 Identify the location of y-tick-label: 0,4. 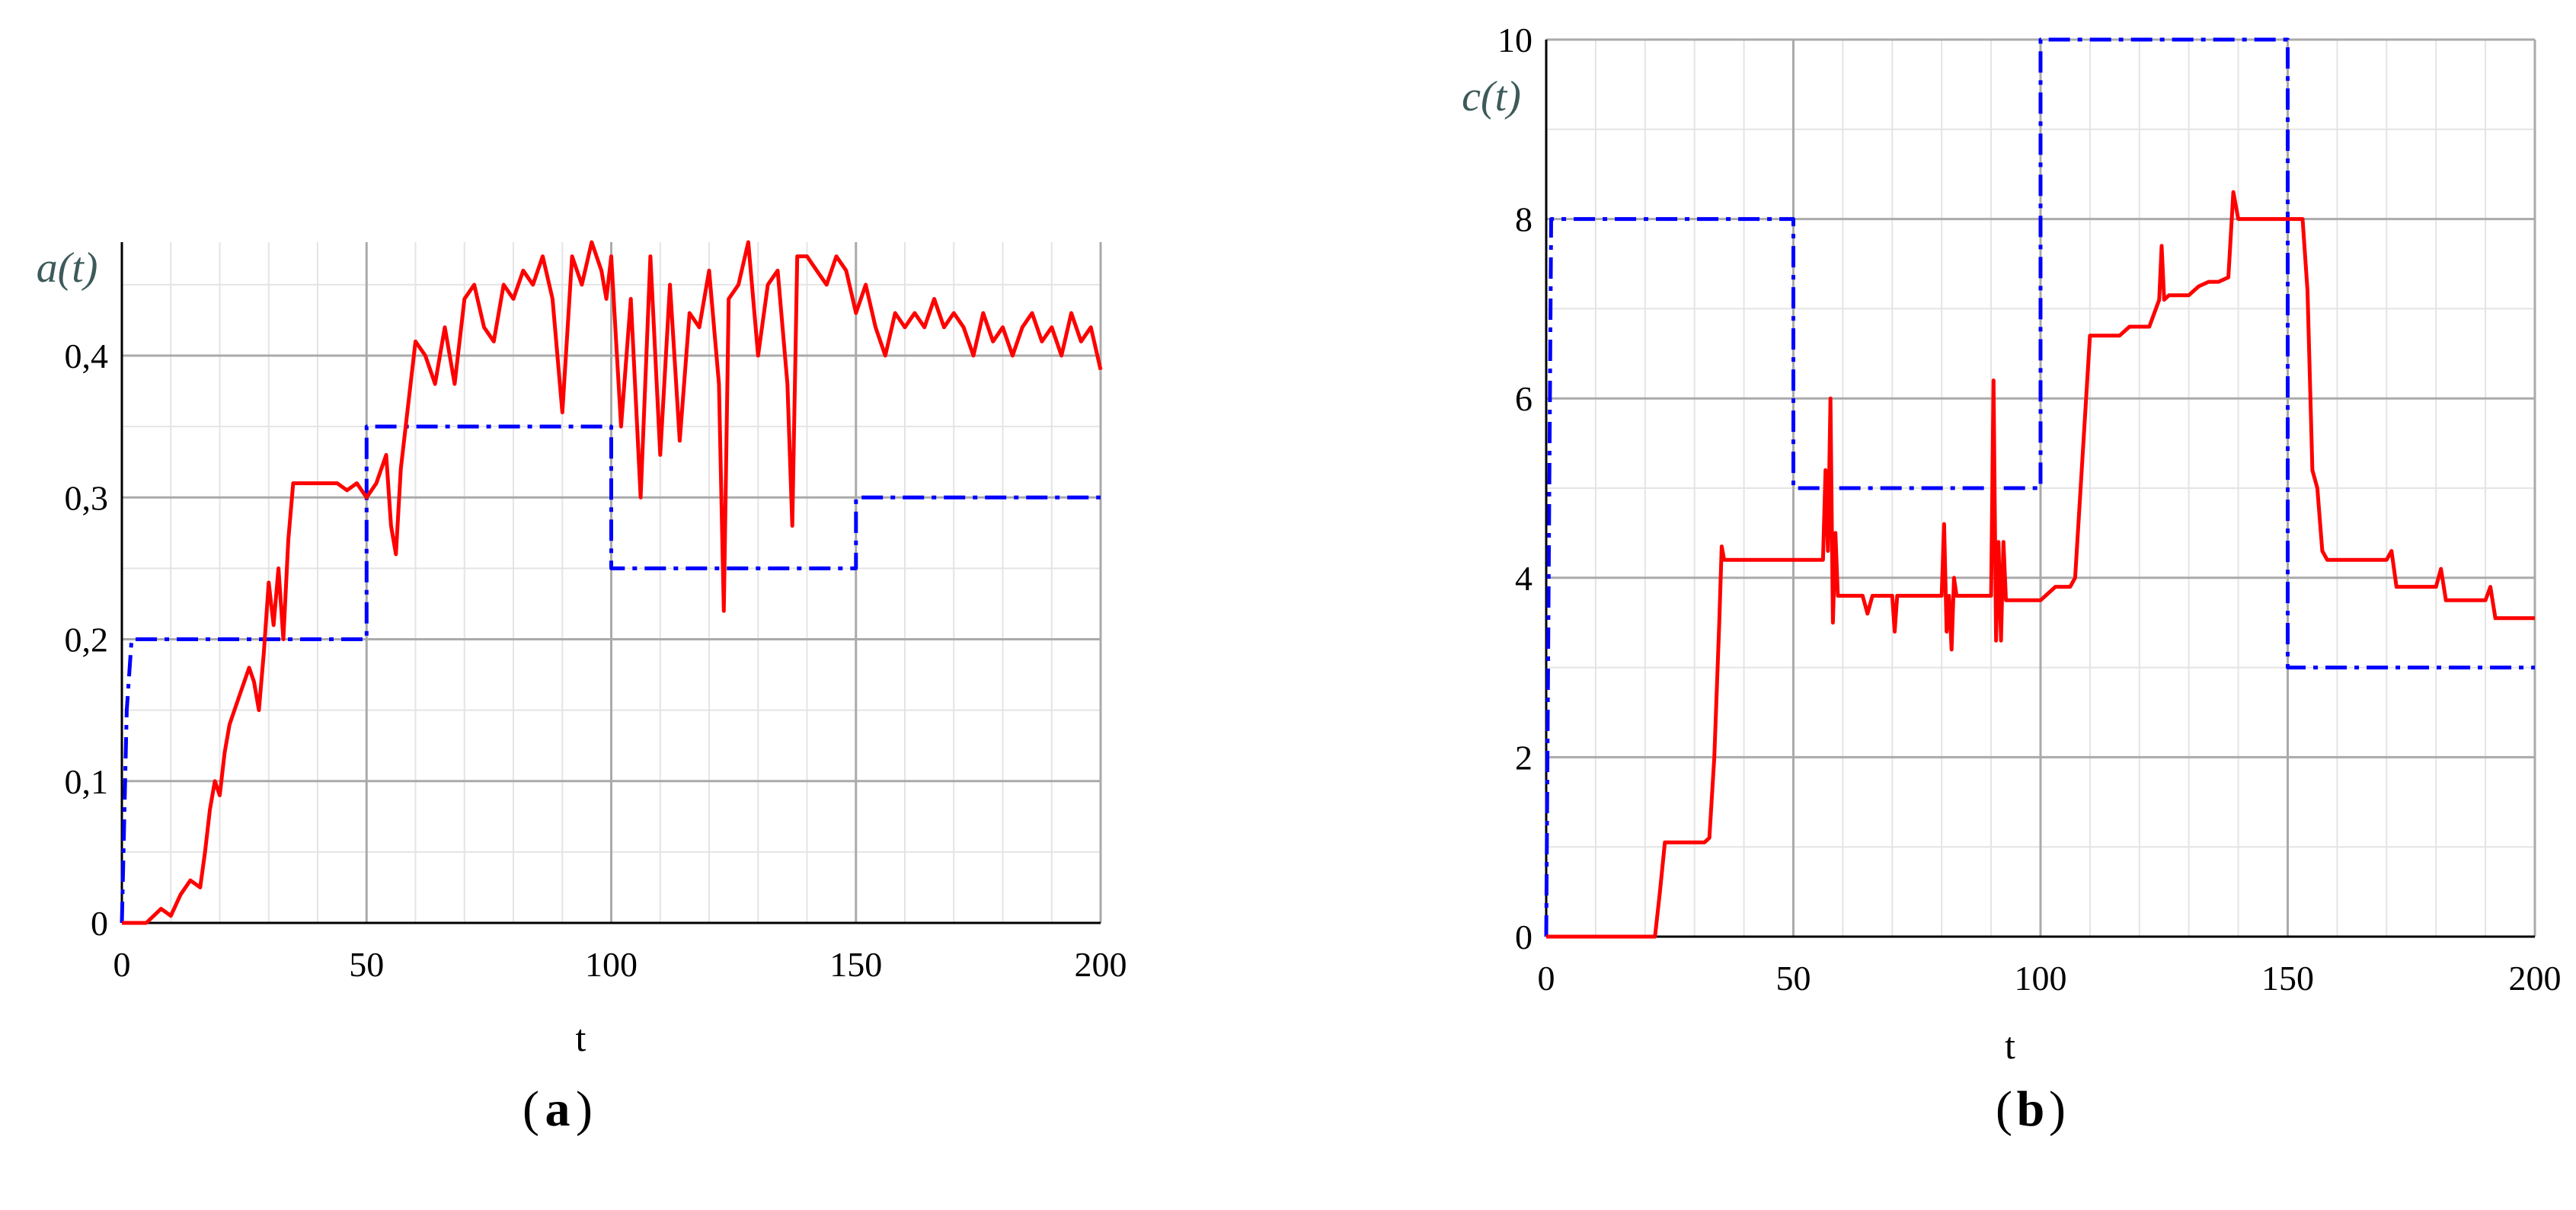
(87, 356).